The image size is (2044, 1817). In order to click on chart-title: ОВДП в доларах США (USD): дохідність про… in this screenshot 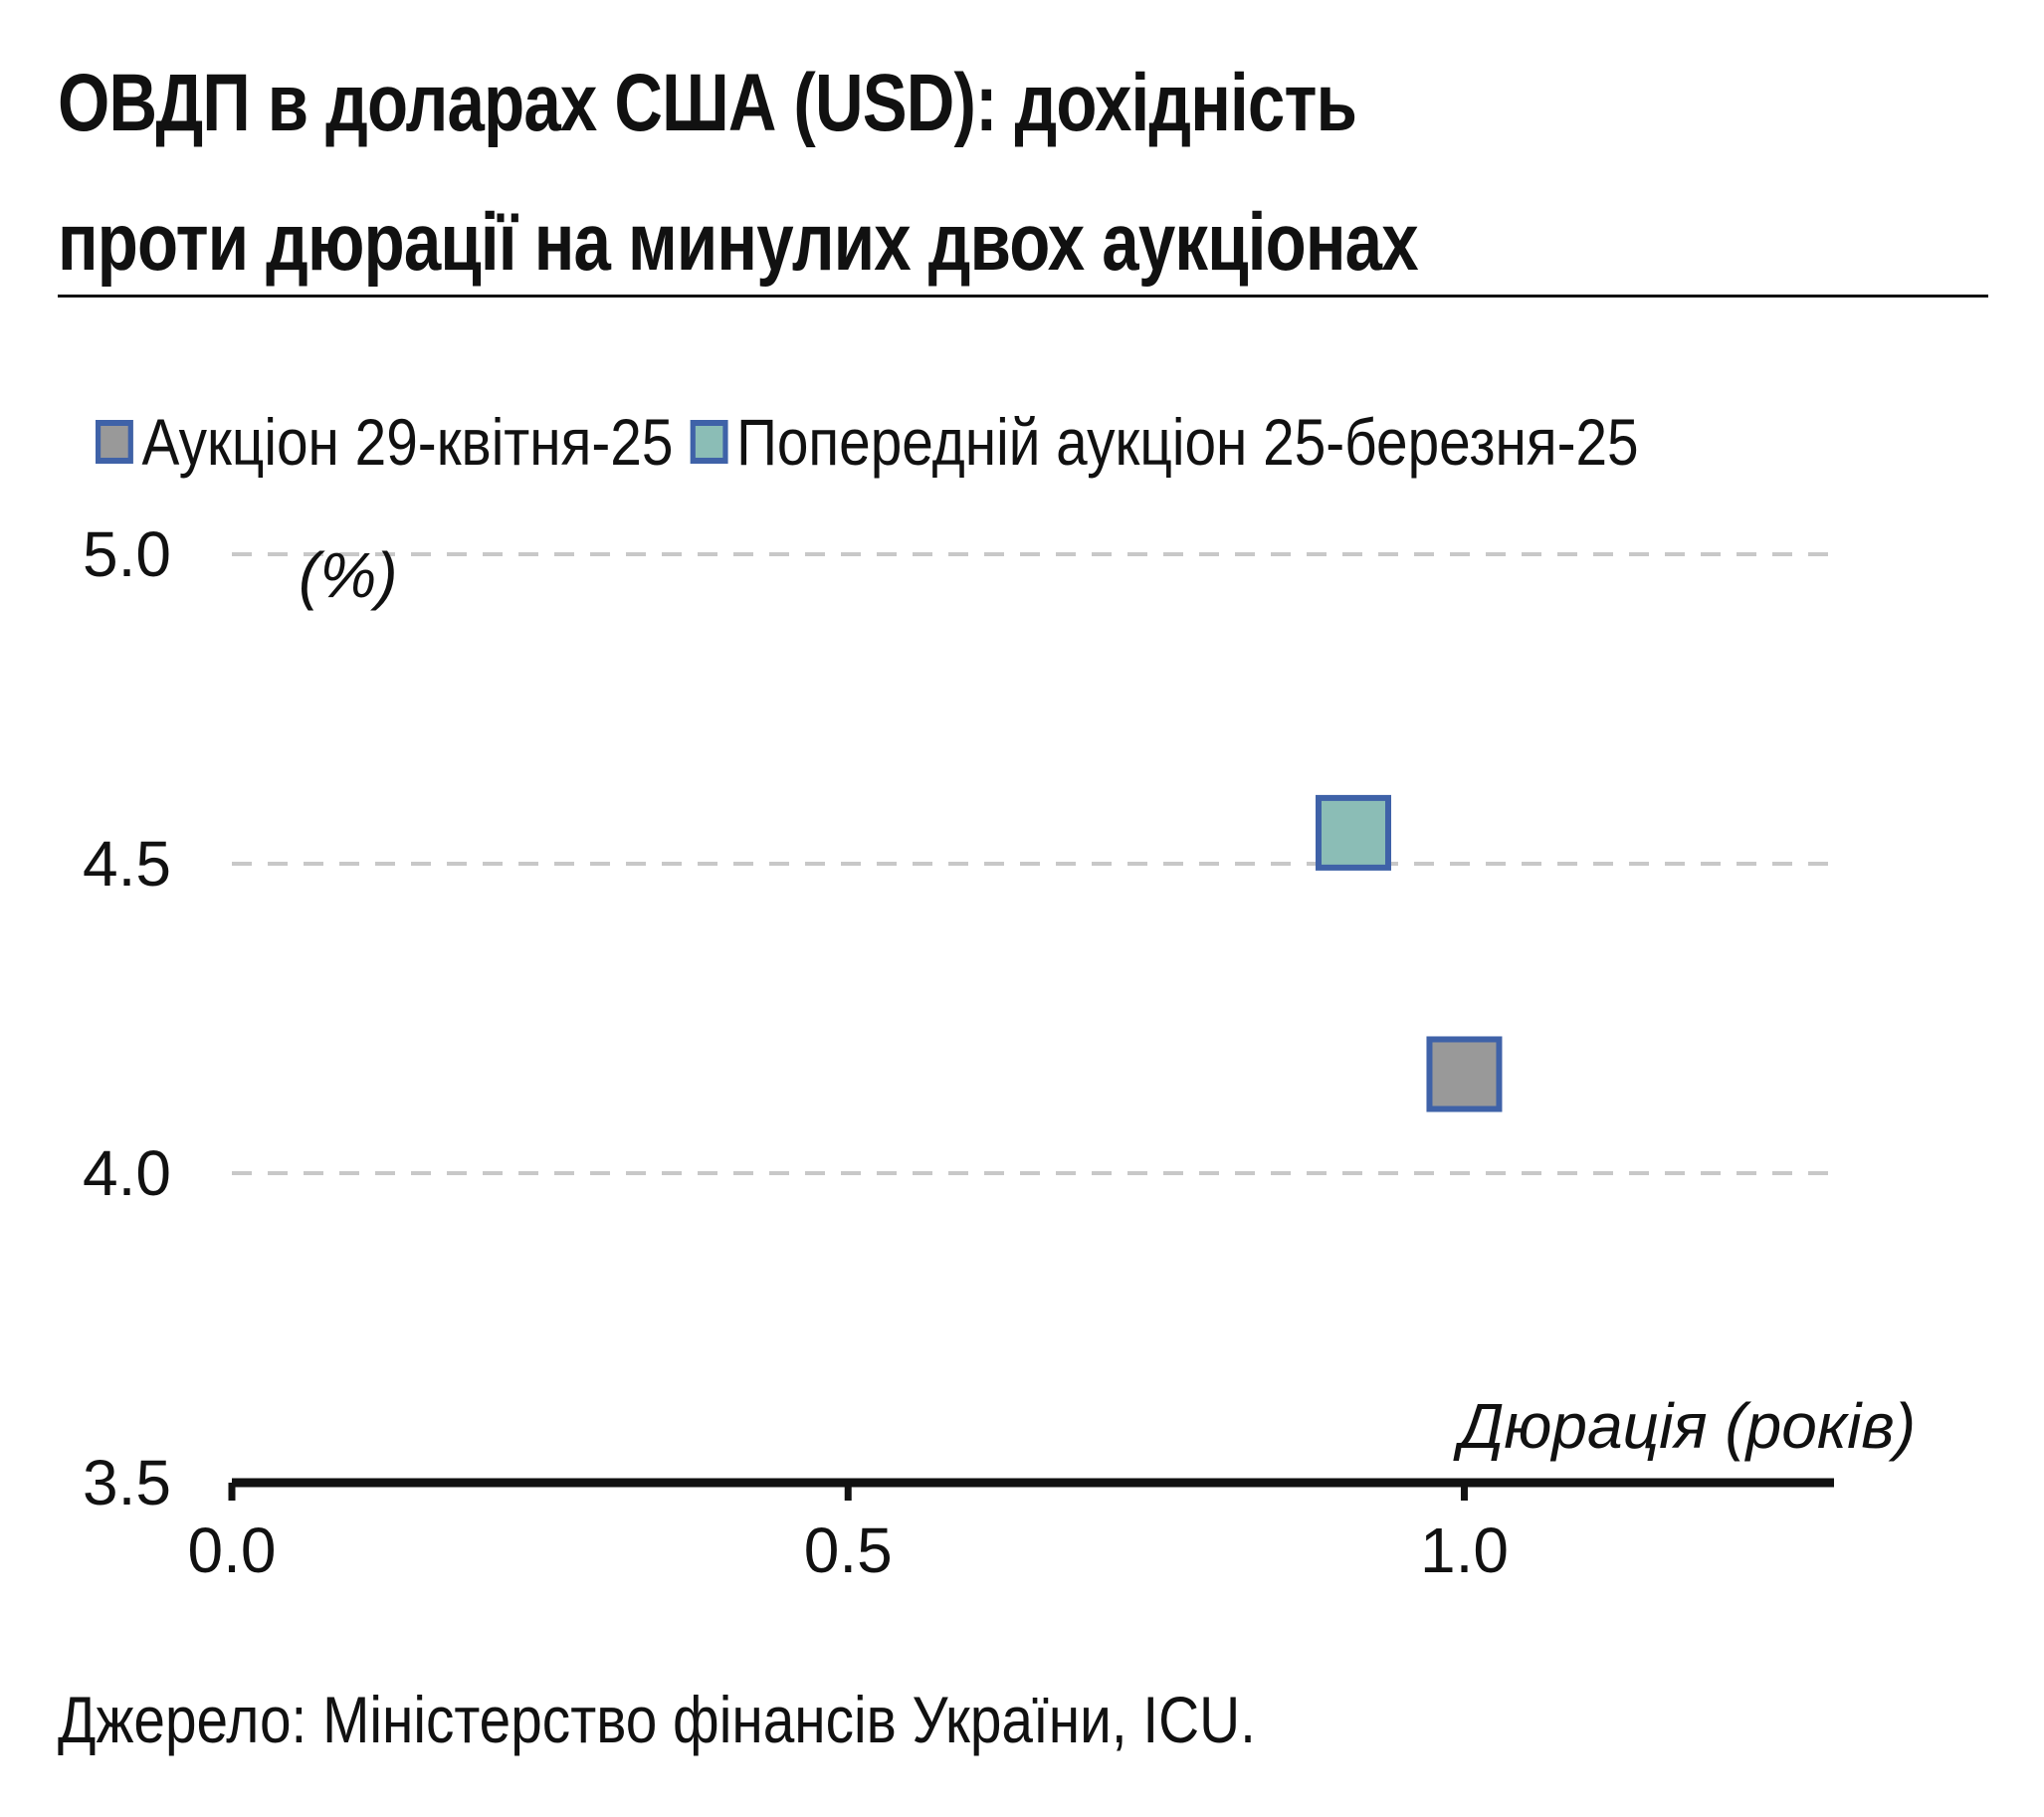, I will do `click(850, 173)`.